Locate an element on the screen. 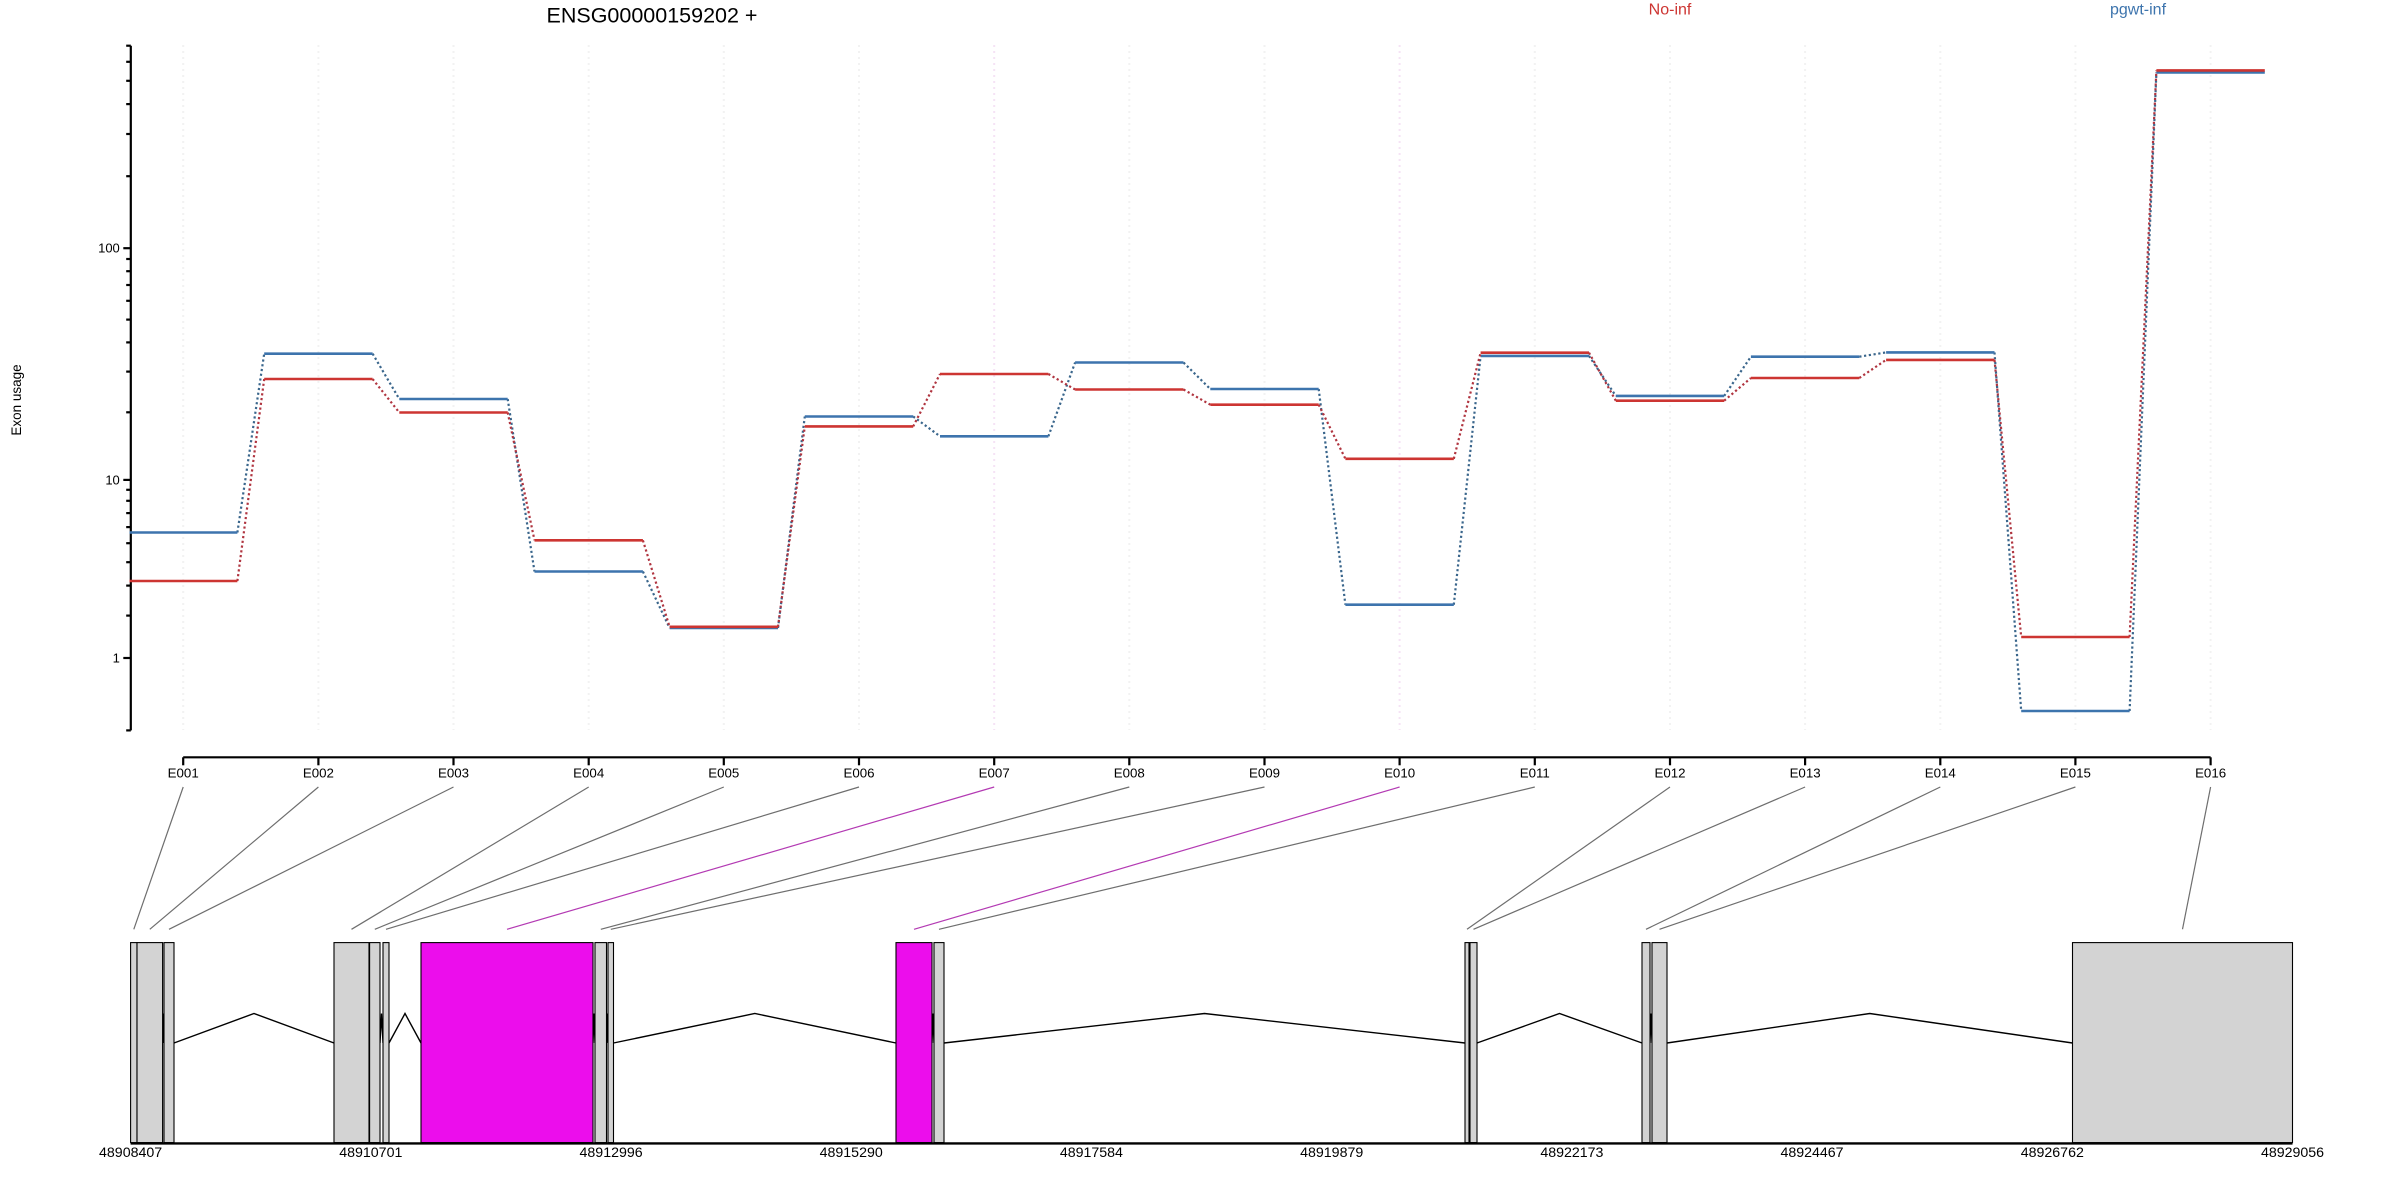 The width and height of the screenshot is (2400, 1200). svg-text: E008 is located at coordinates (1129, 773).